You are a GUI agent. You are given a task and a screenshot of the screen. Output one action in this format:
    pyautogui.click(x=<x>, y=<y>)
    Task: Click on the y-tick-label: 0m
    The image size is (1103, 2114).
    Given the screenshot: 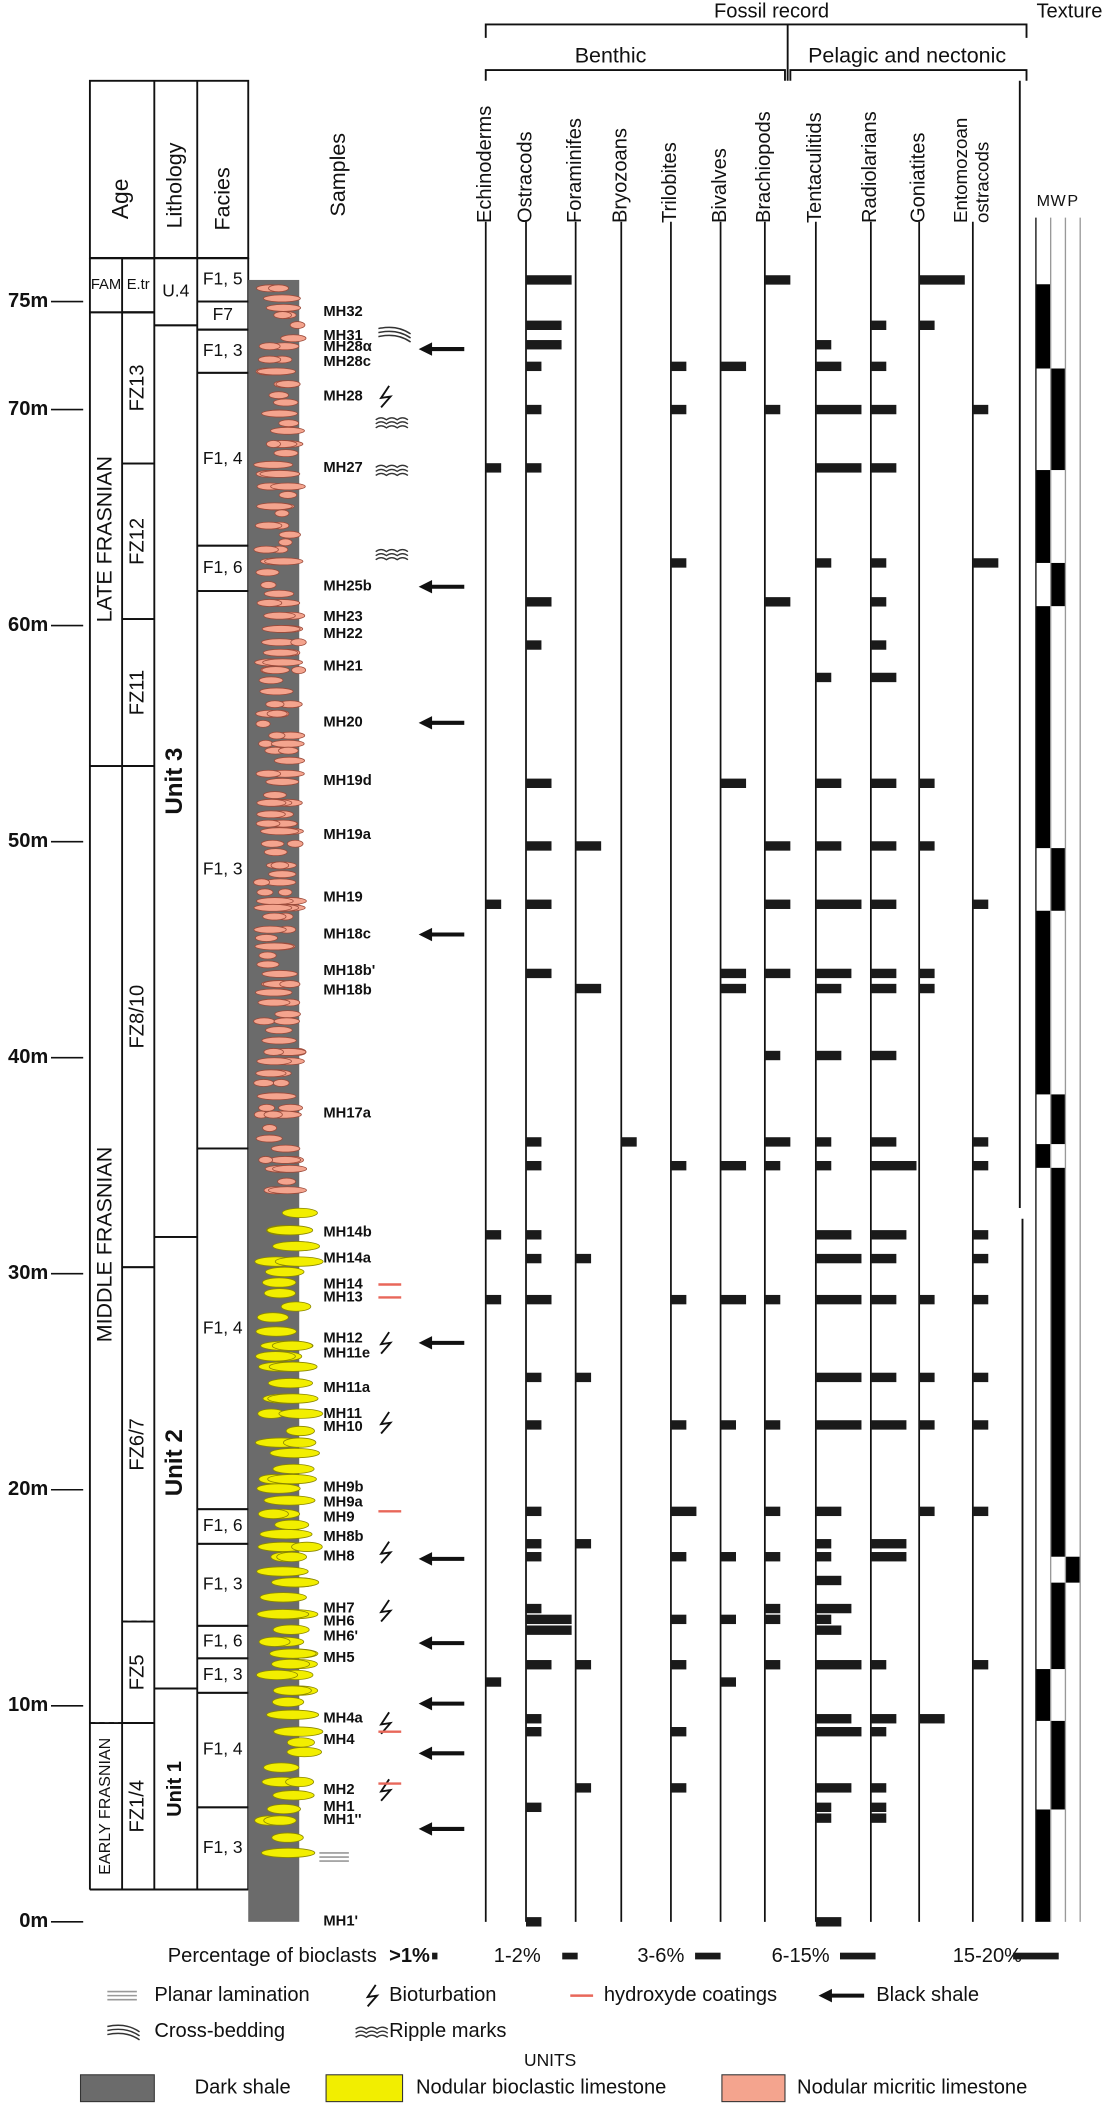 What is the action you would take?
    pyautogui.click(x=33, y=1921)
    